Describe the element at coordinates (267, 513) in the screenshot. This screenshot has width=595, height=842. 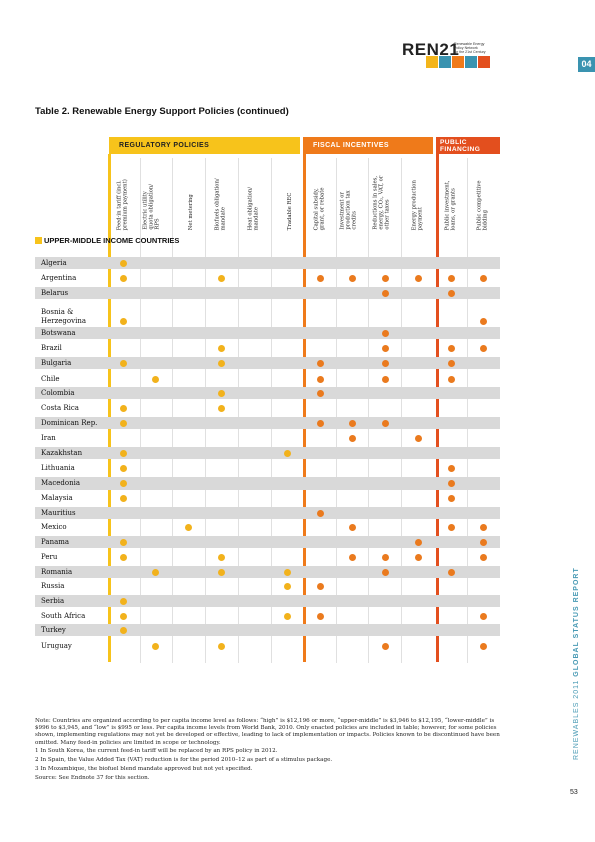
I see `table-row: Mauritius` at that location.